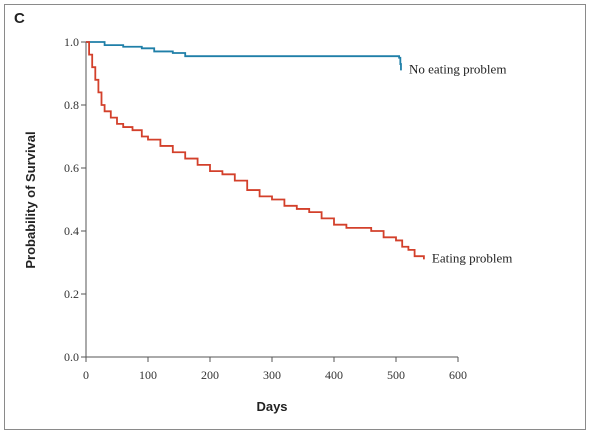 Image resolution: width=590 pixels, height=439 pixels. What do you see at coordinates (71, 294) in the screenshot?
I see `y-tick-label: 0.2` at bounding box center [71, 294].